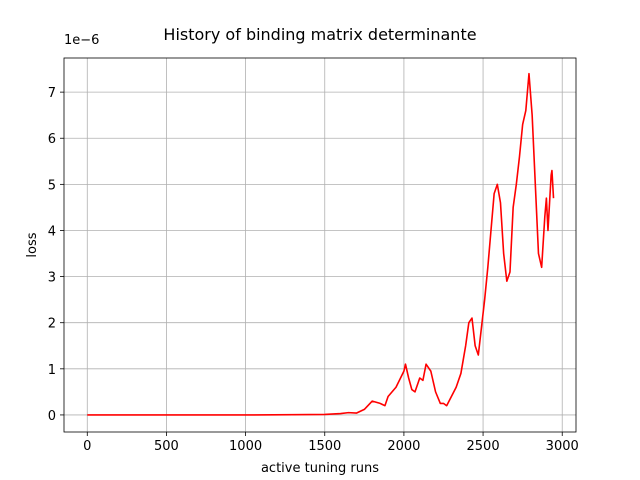  What do you see at coordinates (403, 446) in the screenshot?
I see `x-tick-label: 2000` at bounding box center [403, 446].